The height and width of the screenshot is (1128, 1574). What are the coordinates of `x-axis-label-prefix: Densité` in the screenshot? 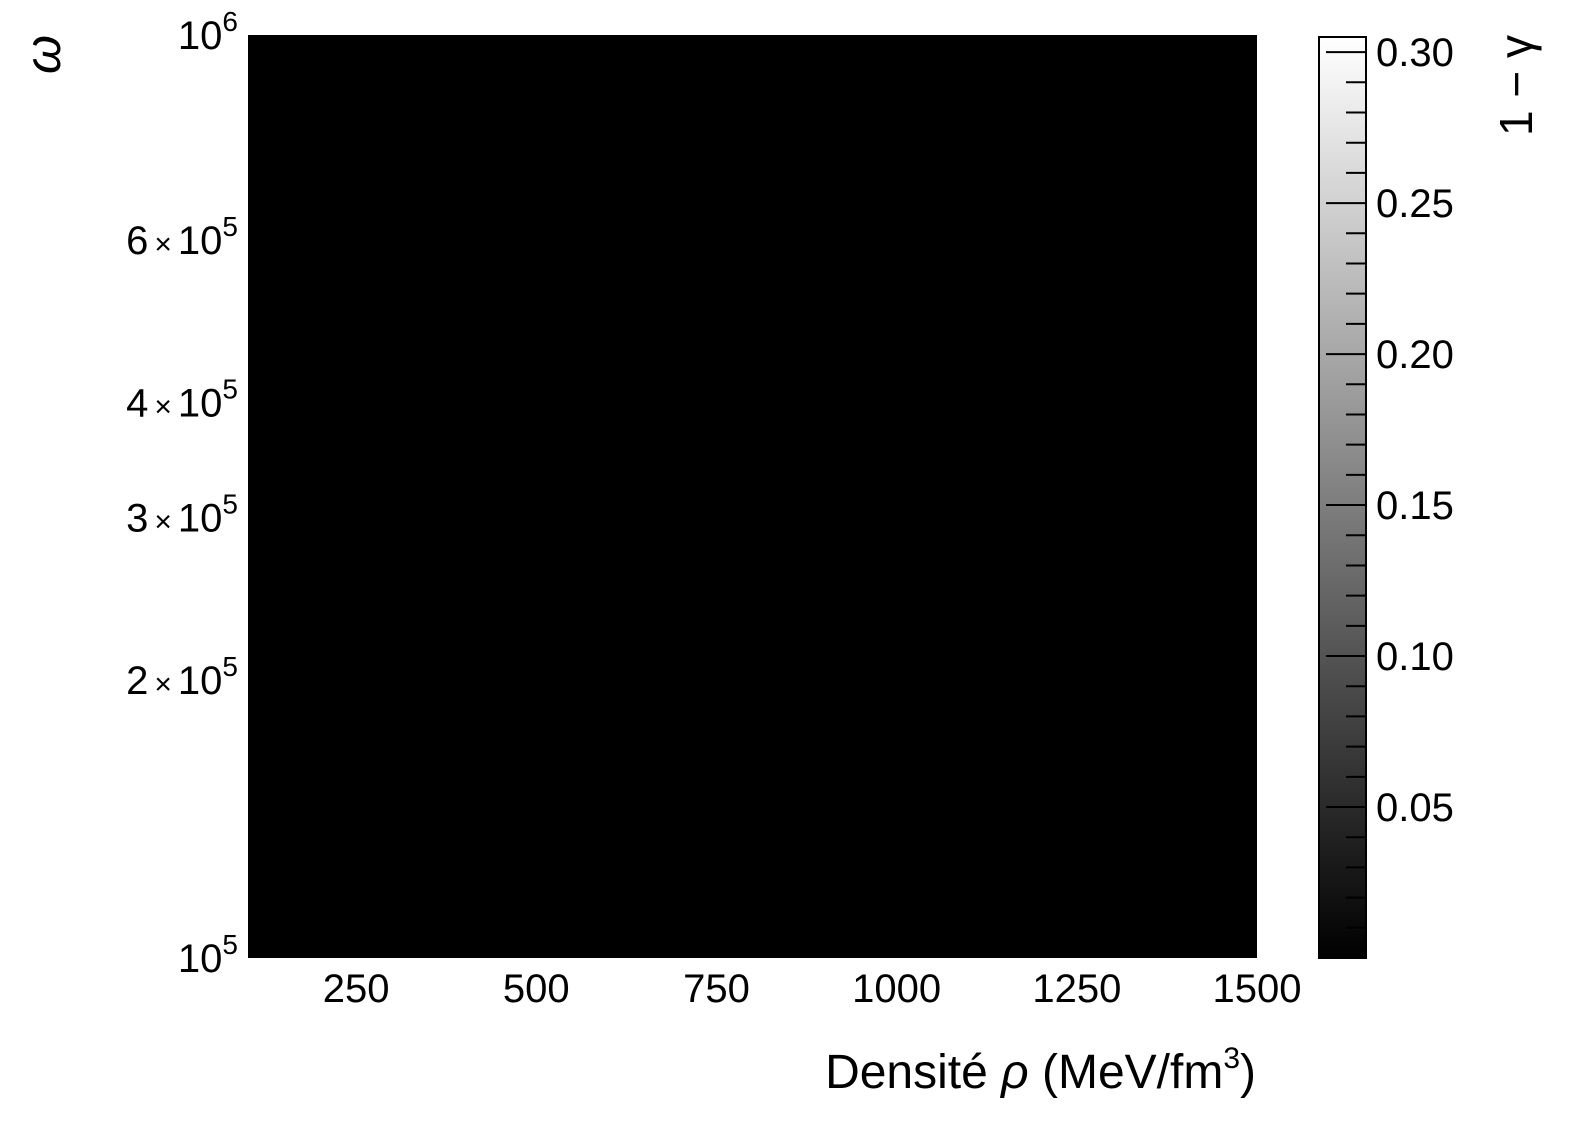 It's located at (913, 1072).